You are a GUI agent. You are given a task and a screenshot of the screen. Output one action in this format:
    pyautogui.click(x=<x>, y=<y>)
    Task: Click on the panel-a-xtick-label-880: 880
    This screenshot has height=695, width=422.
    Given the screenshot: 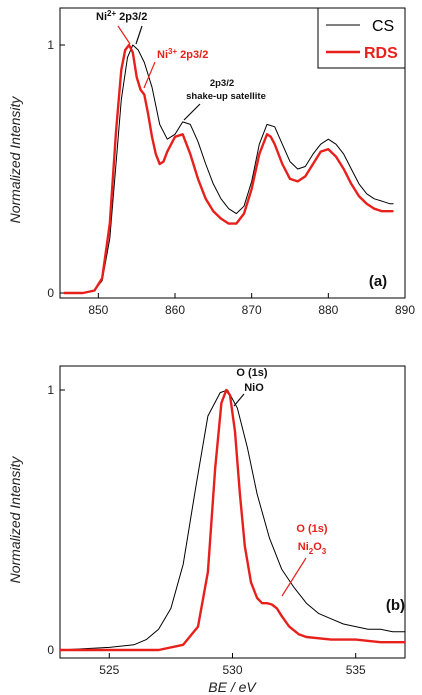 What is the action you would take?
    pyautogui.click(x=328, y=310)
    